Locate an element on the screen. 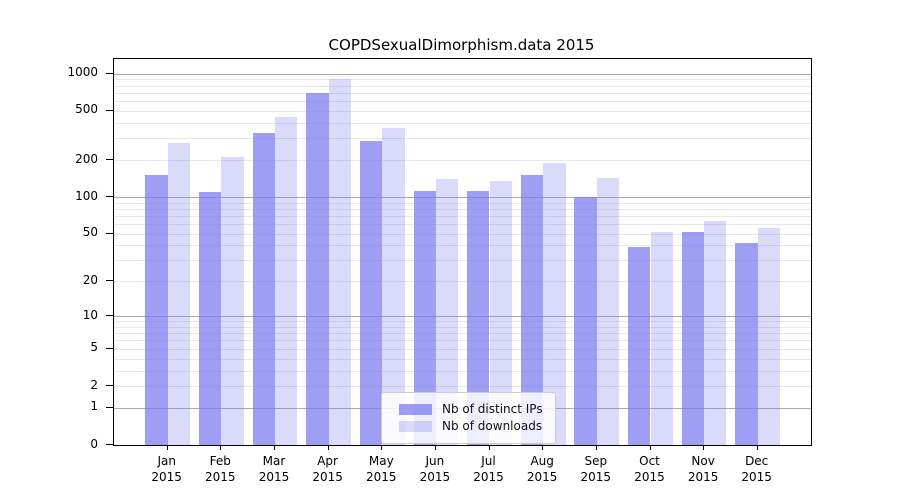 Image resolution: width=900 pixels, height=500 pixels. bar-distinct-ips-aug is located at coordinates (532, 309).